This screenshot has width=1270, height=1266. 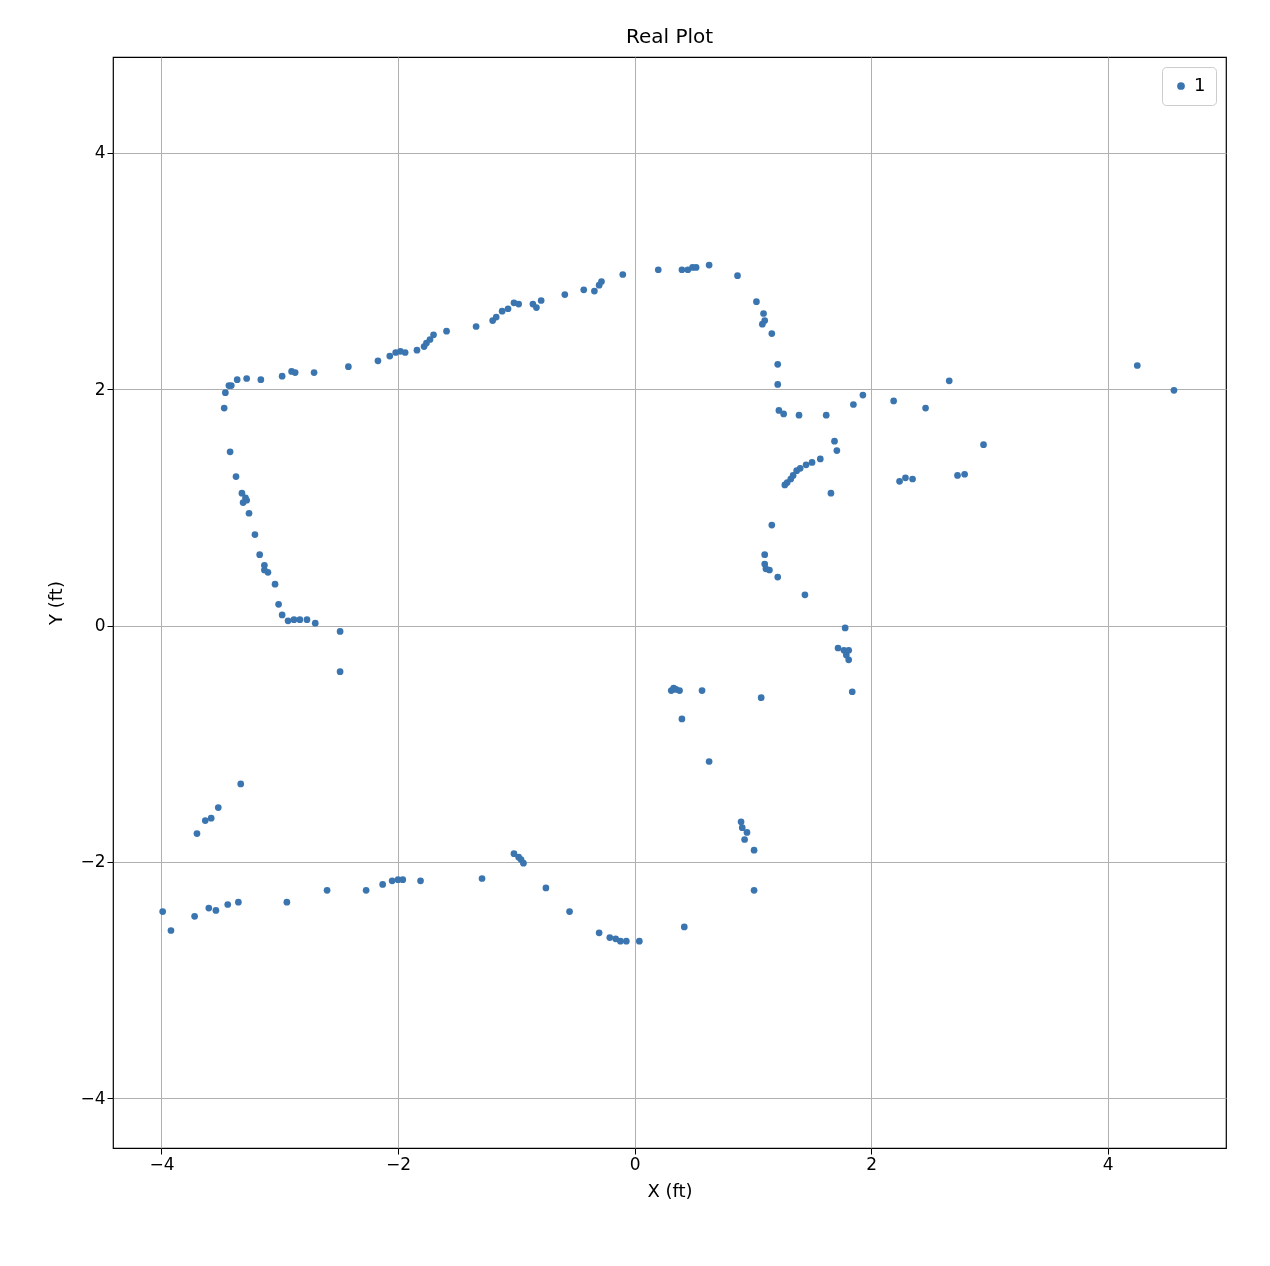 I want to click on x-tick-label: 2, so click(x=872, y=1163).